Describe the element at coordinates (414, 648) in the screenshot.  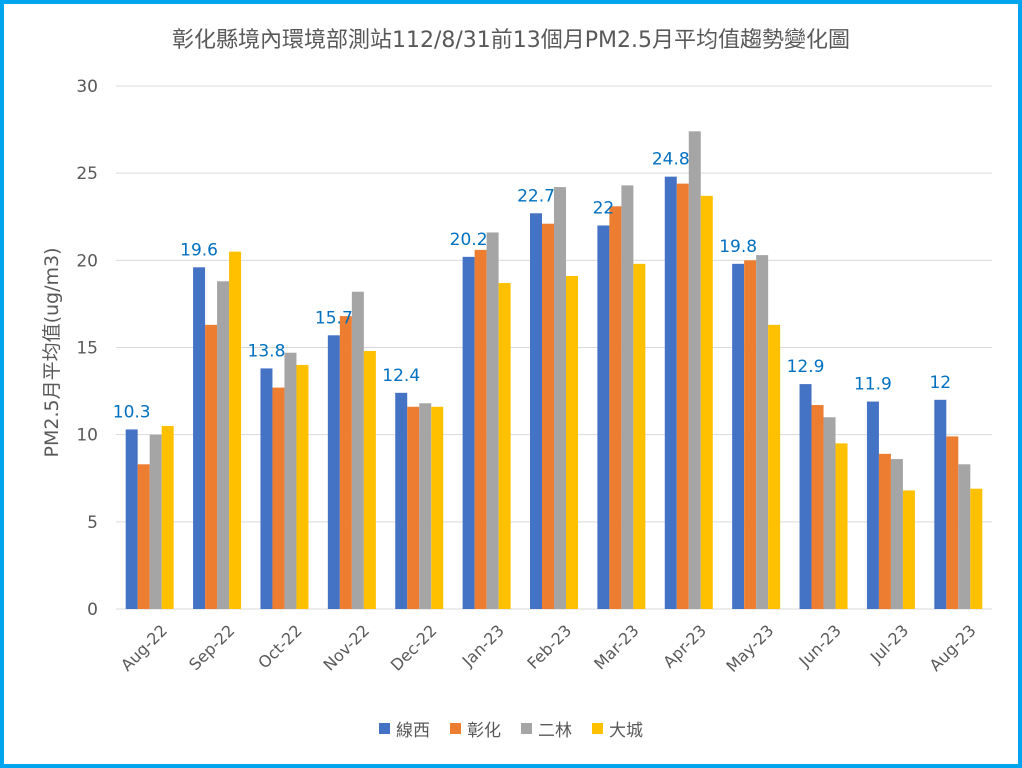
I see `x-tick-label: Dec-22` at that location.